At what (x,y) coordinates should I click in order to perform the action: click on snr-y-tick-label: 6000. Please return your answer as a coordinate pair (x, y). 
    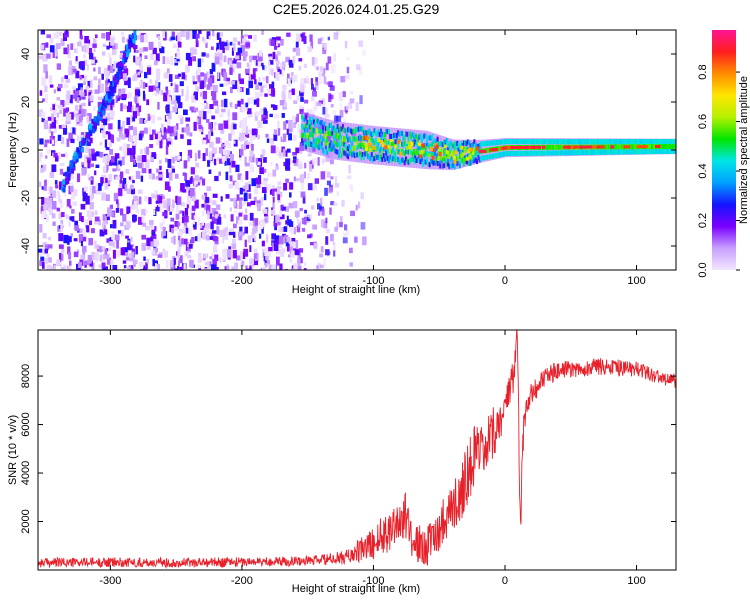
    Looking at the image, I should click on (26, 424).